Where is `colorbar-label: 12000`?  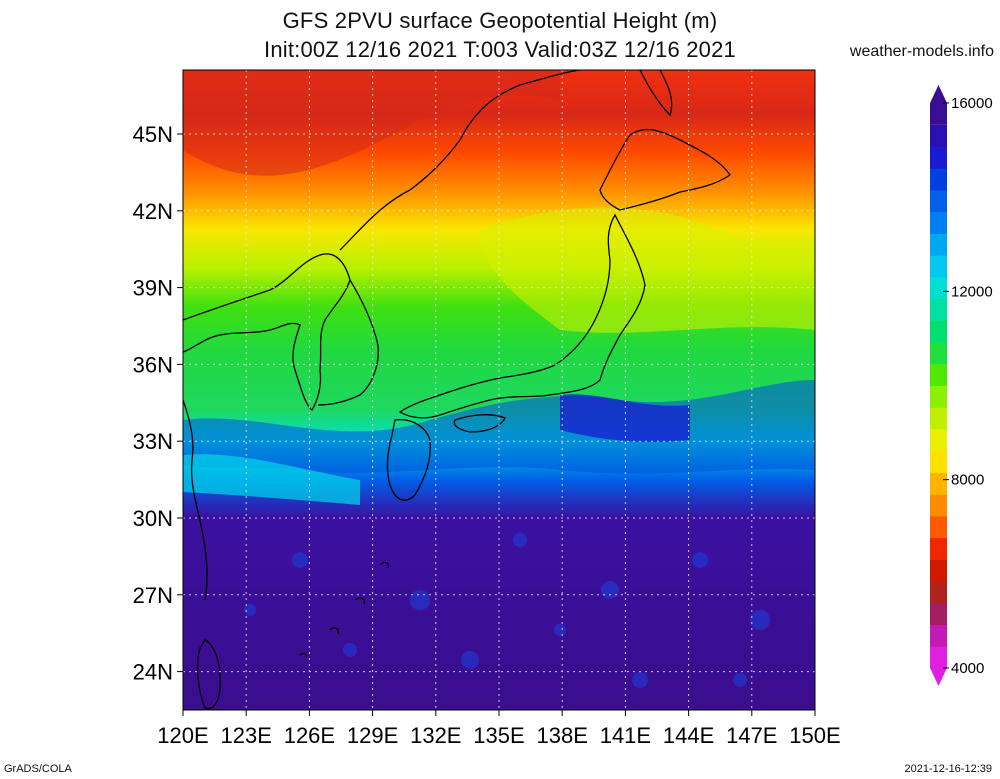
colorbar-label: 12000 is located at coordinates (972, 291).